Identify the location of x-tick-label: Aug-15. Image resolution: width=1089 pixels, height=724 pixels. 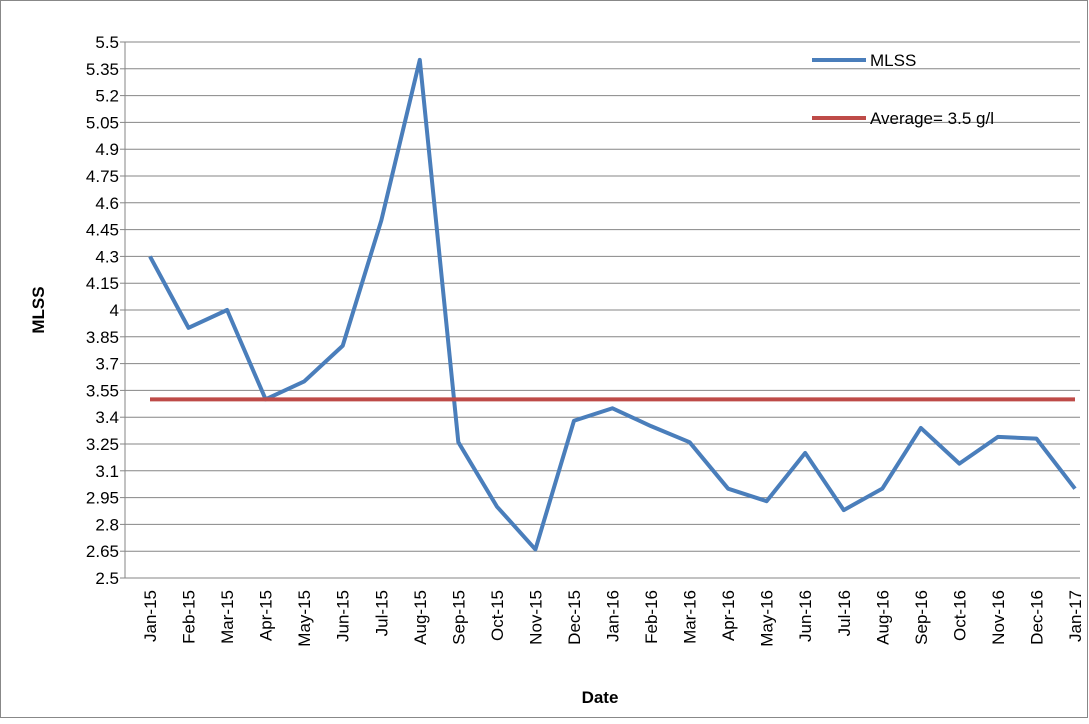
(420, 617).